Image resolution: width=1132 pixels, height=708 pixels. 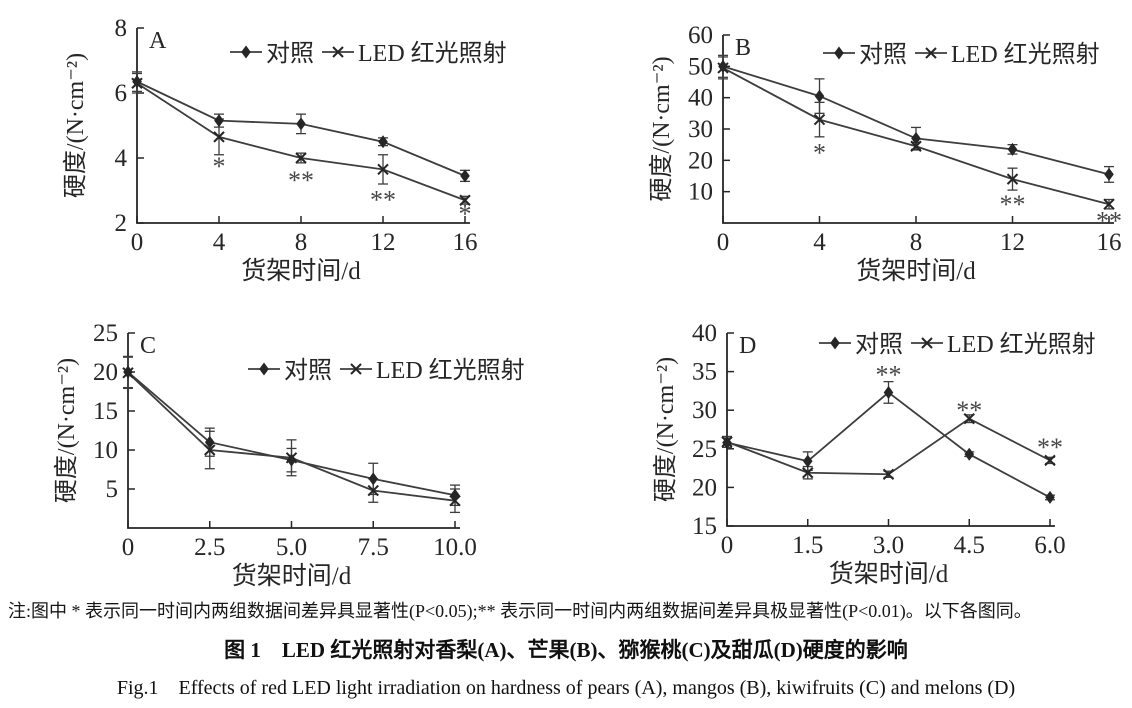 What do you see at coordinates (291, 547) in the screenshot?
I see `x-tick-label: 5.0` at bounding box center [291, 547].